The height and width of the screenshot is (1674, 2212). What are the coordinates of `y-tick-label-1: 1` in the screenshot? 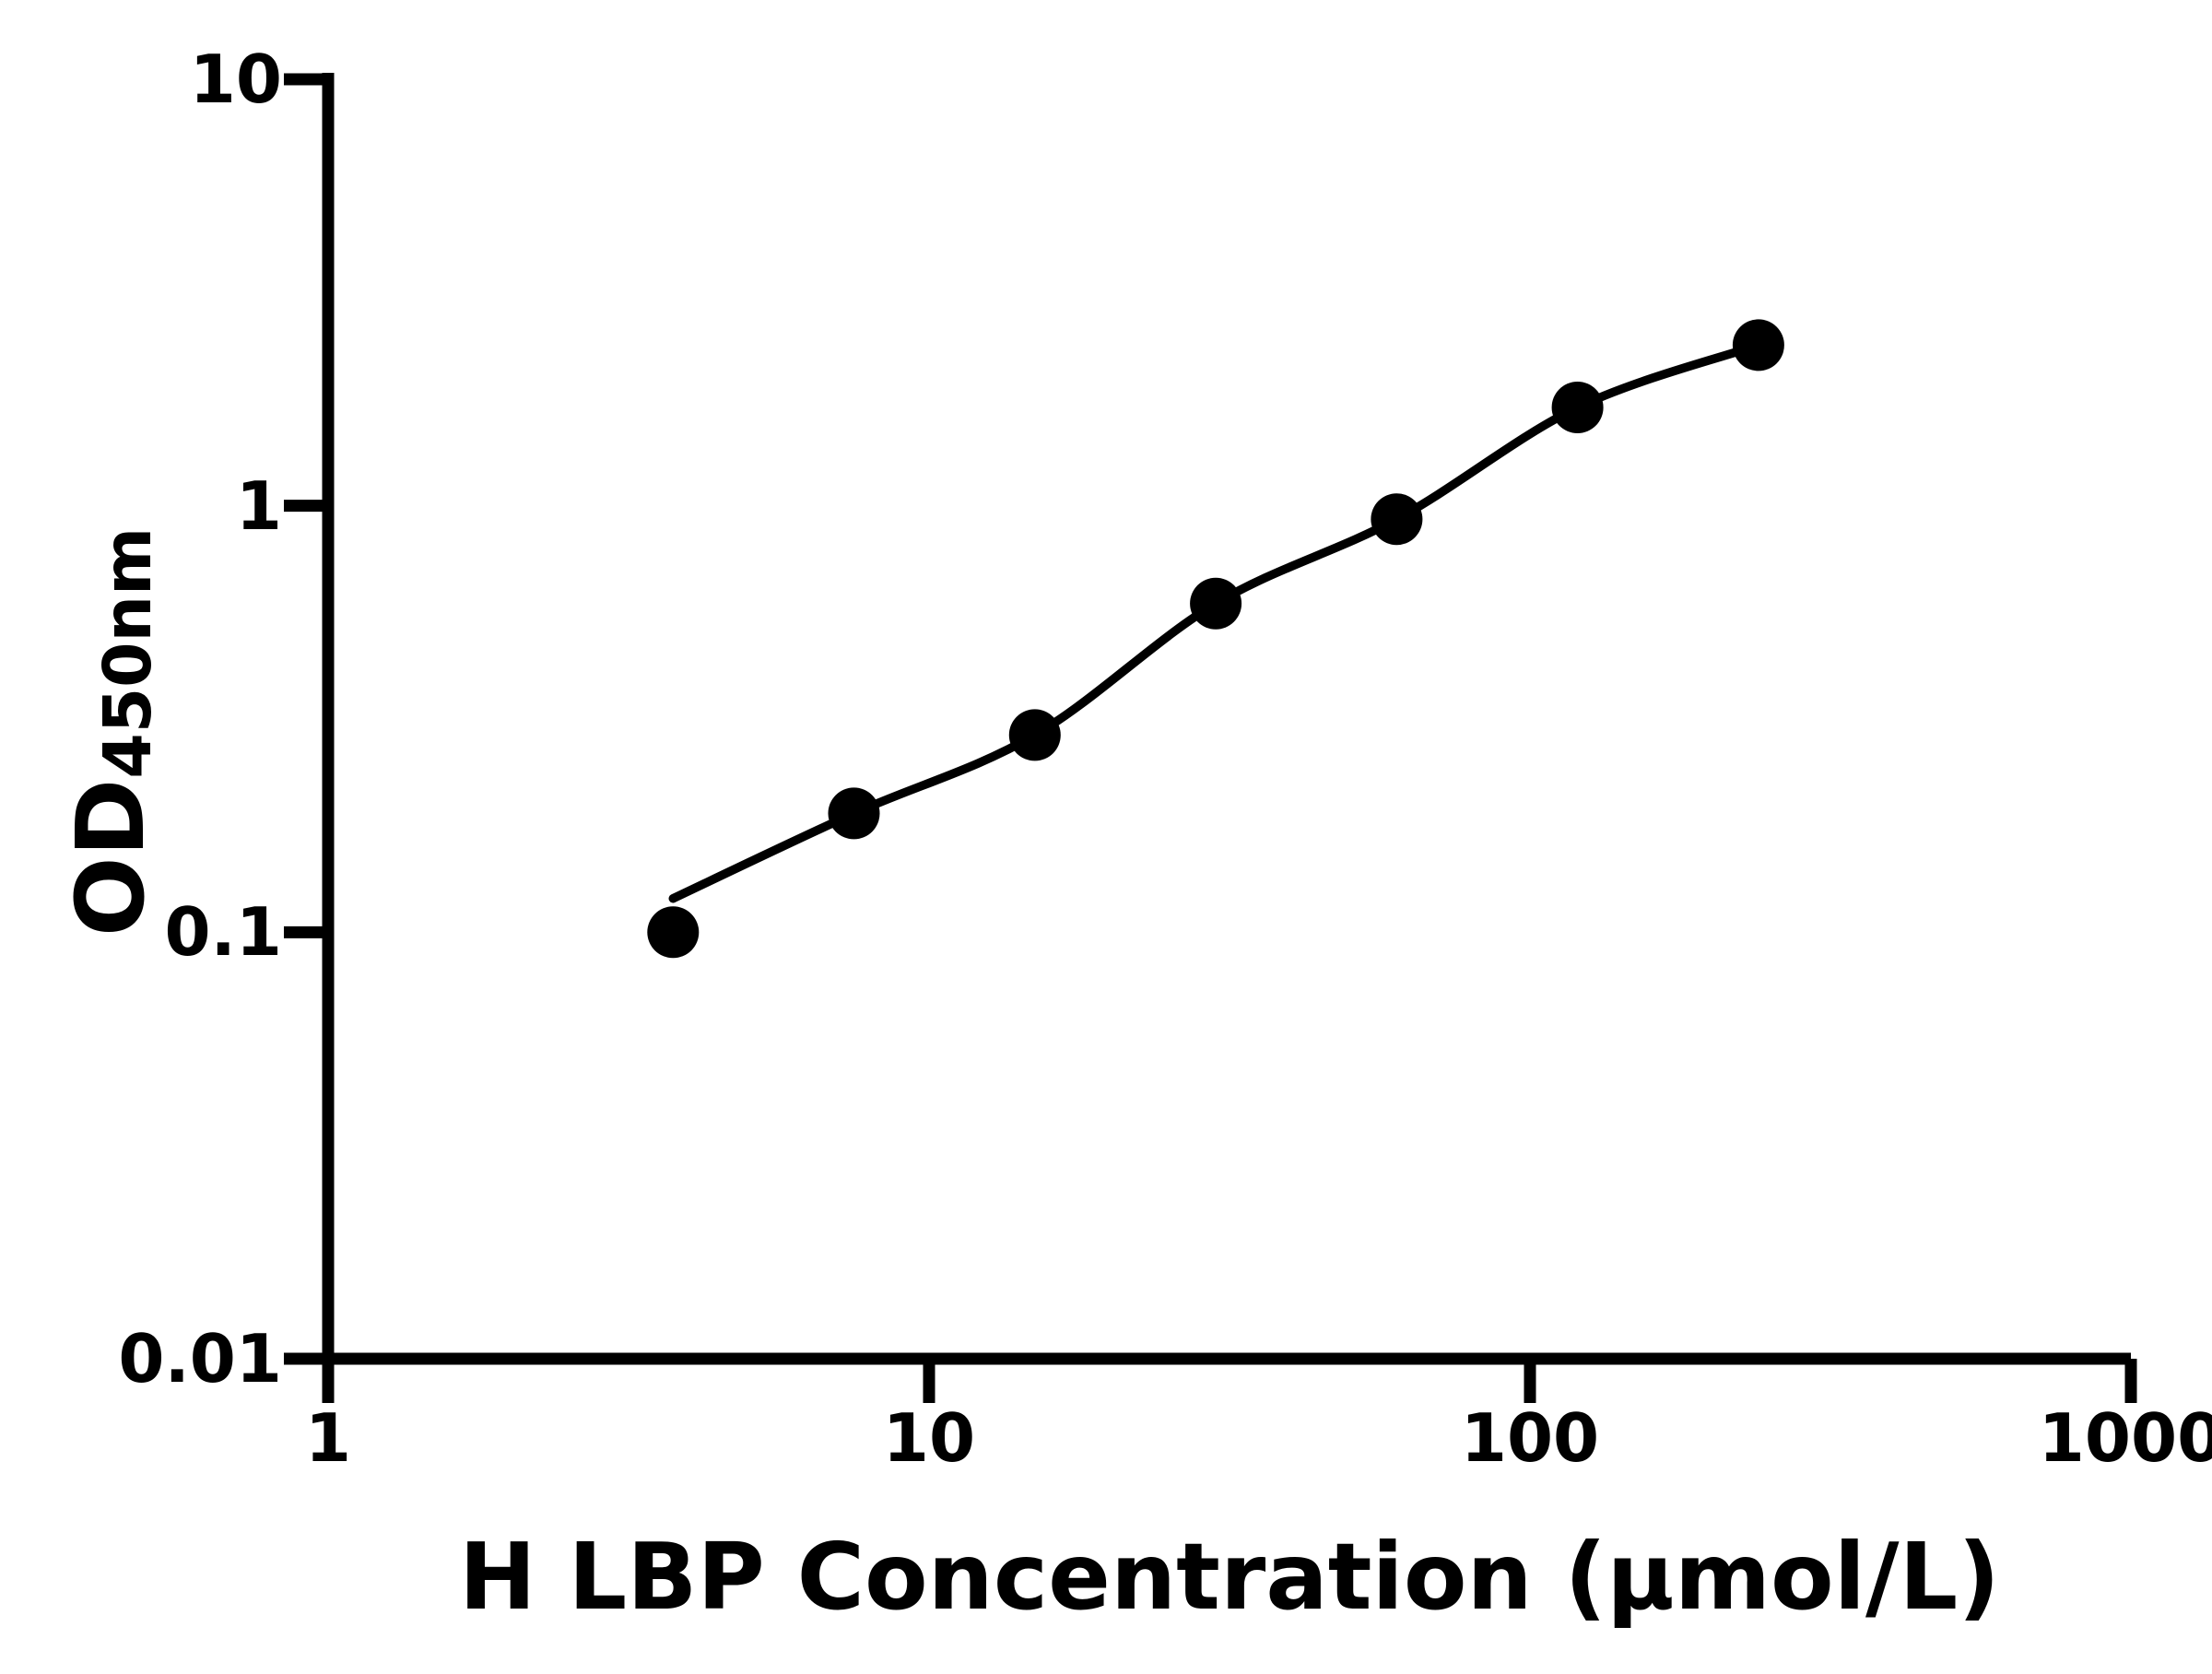 It's located at (258, 506).